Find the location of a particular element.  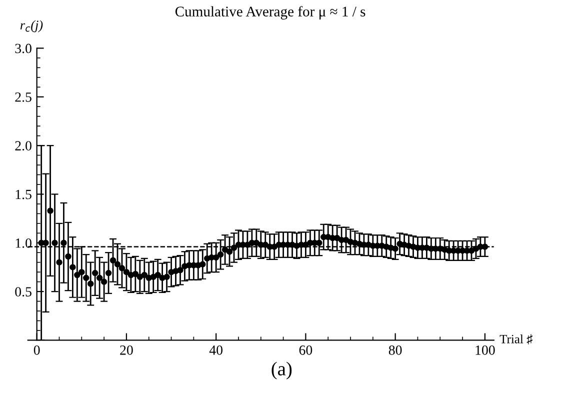

x-axis-title: Trial ♯ is located at coordinates (516, 339).